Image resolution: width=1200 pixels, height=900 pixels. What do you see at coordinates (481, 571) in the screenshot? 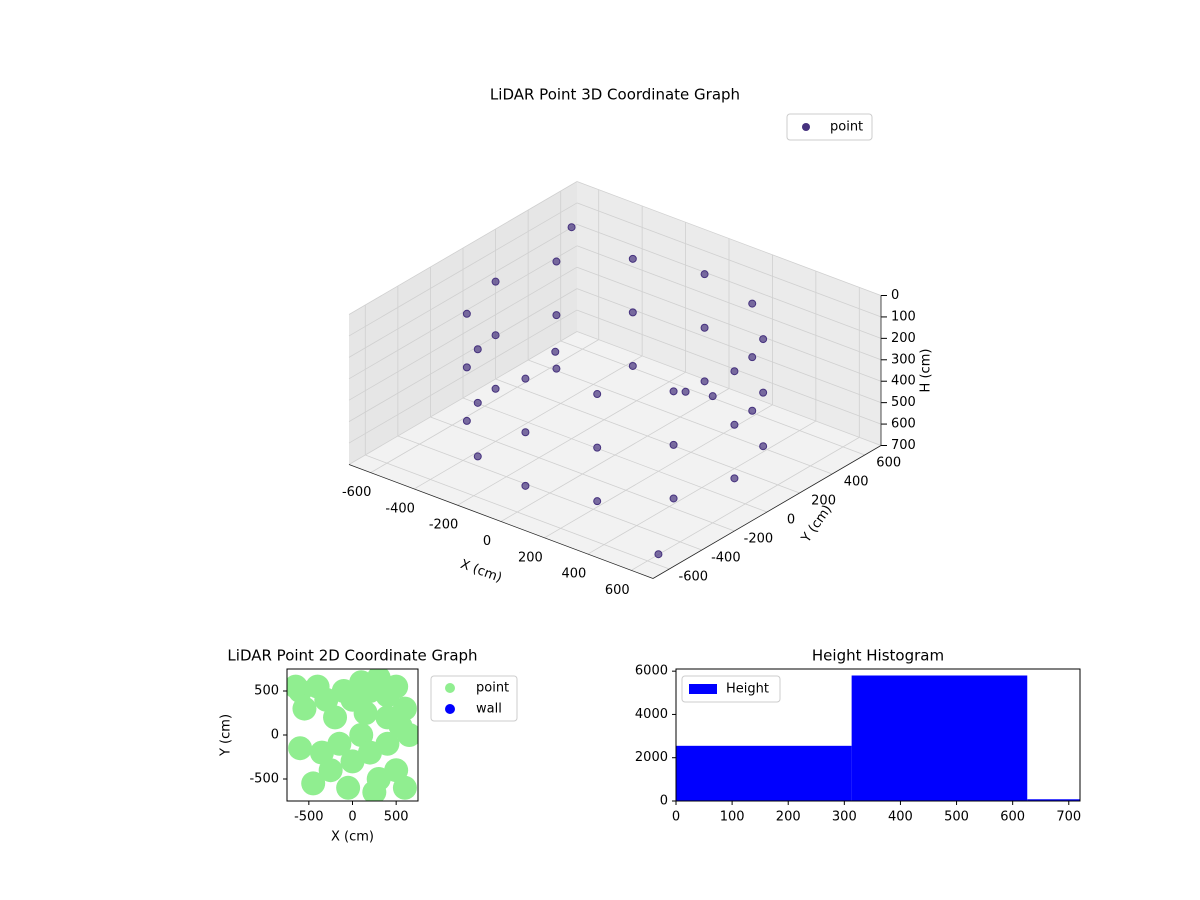
I see `x-axis-label: X (cm)` at bounding box center [481, 571].